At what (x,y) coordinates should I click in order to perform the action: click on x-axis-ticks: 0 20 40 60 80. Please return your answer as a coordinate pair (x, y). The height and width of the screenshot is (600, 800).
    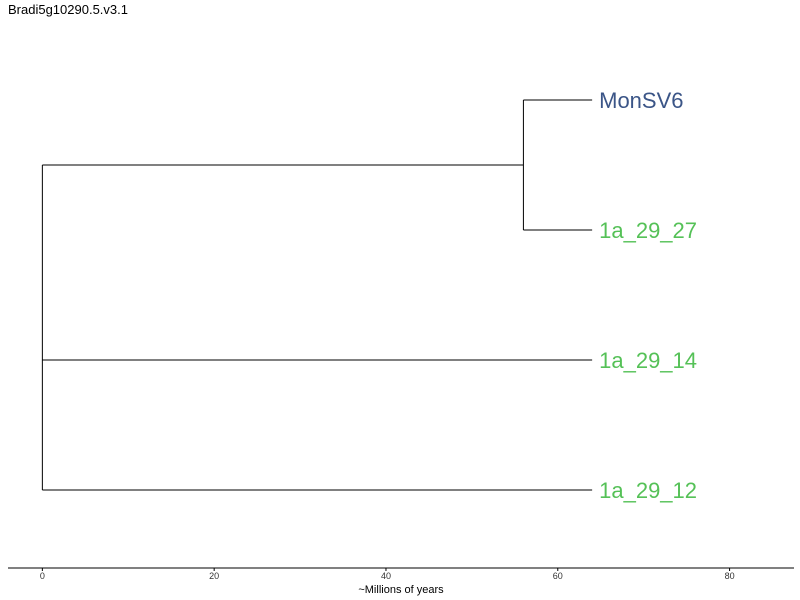
    Looking at the image, I should click on (387, 574).